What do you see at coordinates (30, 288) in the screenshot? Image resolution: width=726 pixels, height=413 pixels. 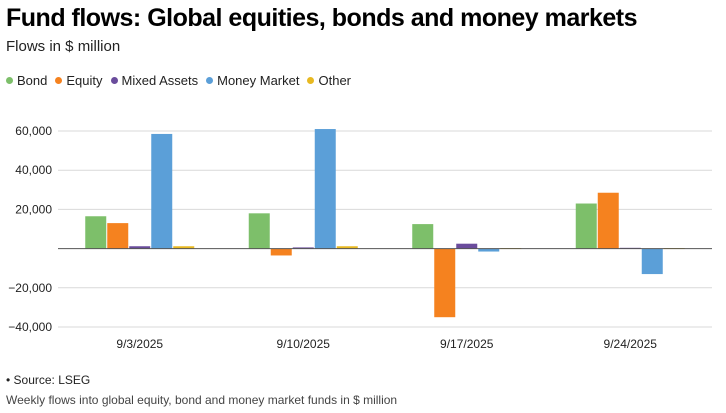 I see `y-tick-label: −20,000` at bounding box center [30, 288].